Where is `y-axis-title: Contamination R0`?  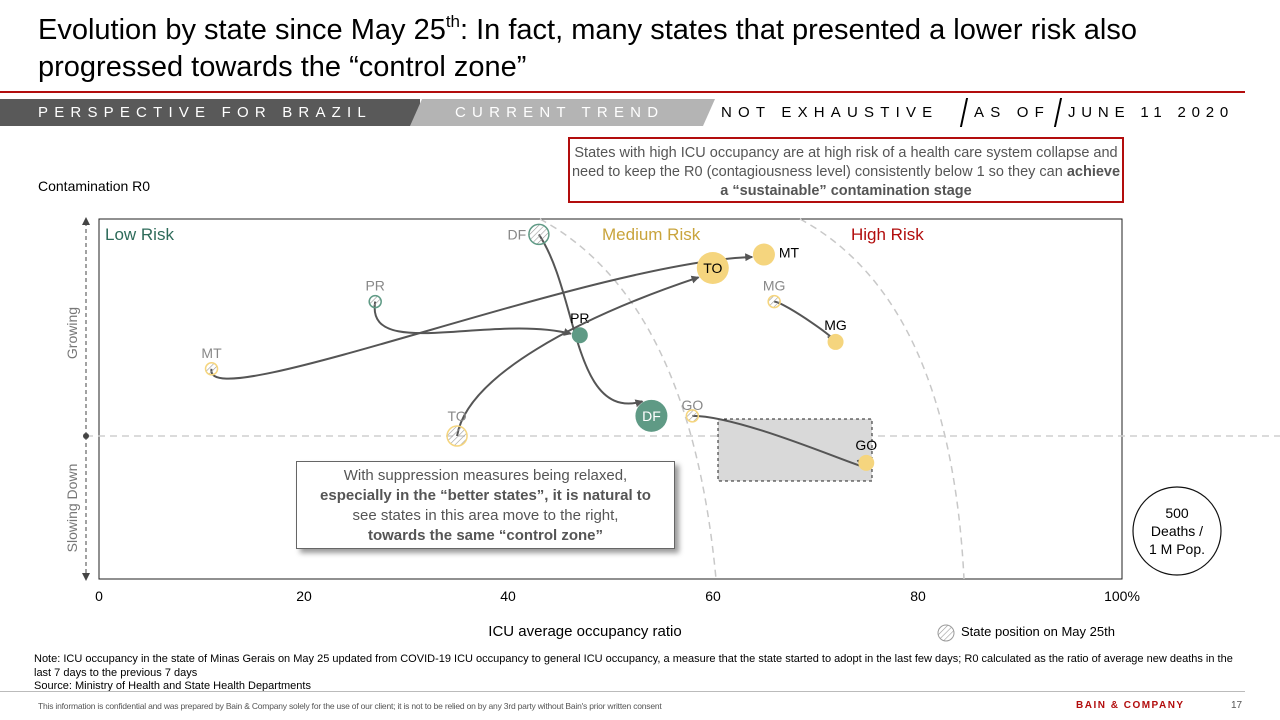
y-axis-title: Contamination R0 is located at coordinates (94, 186).